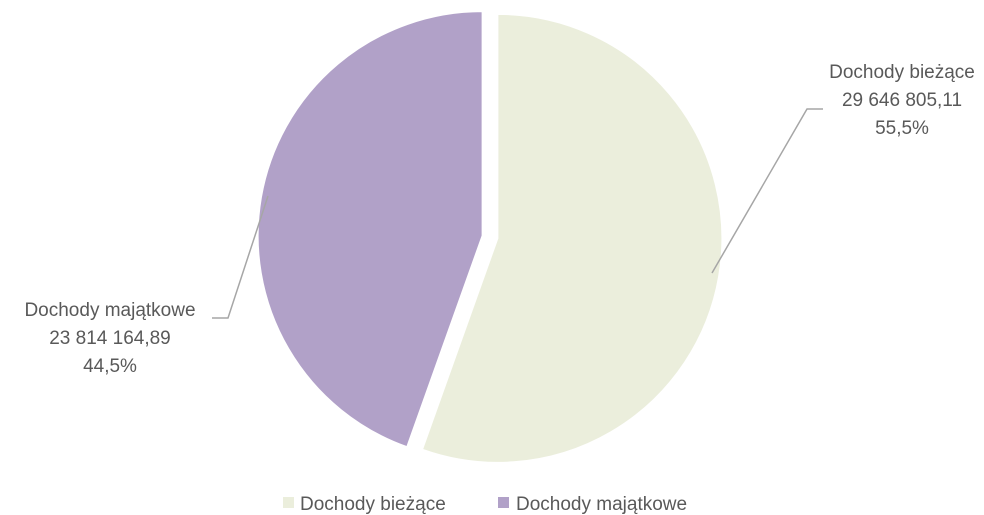 Image resolution: width=984 pixels, height=515 pixels. Describe the element at coordinates (902, 100) in the screenshot. I see `data-label-biezace-value: 29 646 805,11` at that location.